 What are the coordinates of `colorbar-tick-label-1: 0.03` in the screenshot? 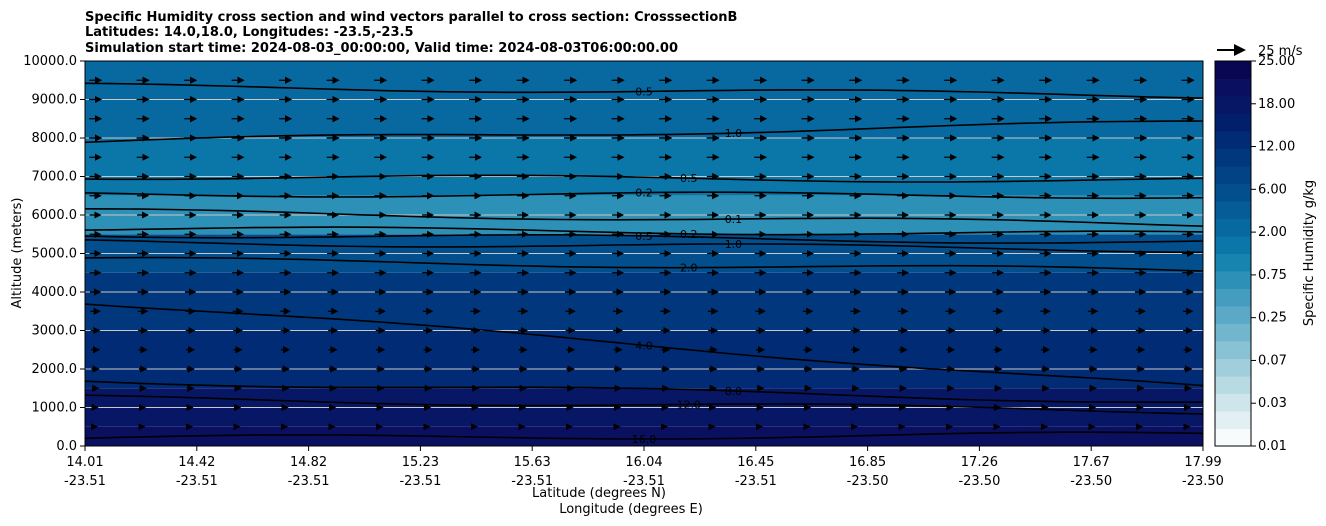 It's located at (1272, 403).